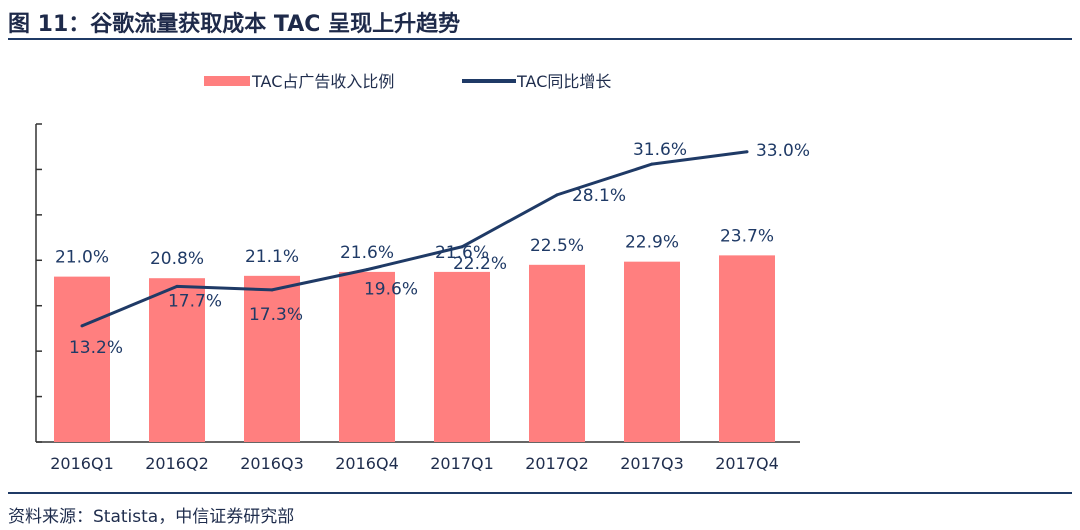 Image resolution: width=1080 pixels, height=530 pixels. I want to click on x-tick-label: 2016Q3, so click(272, 463).